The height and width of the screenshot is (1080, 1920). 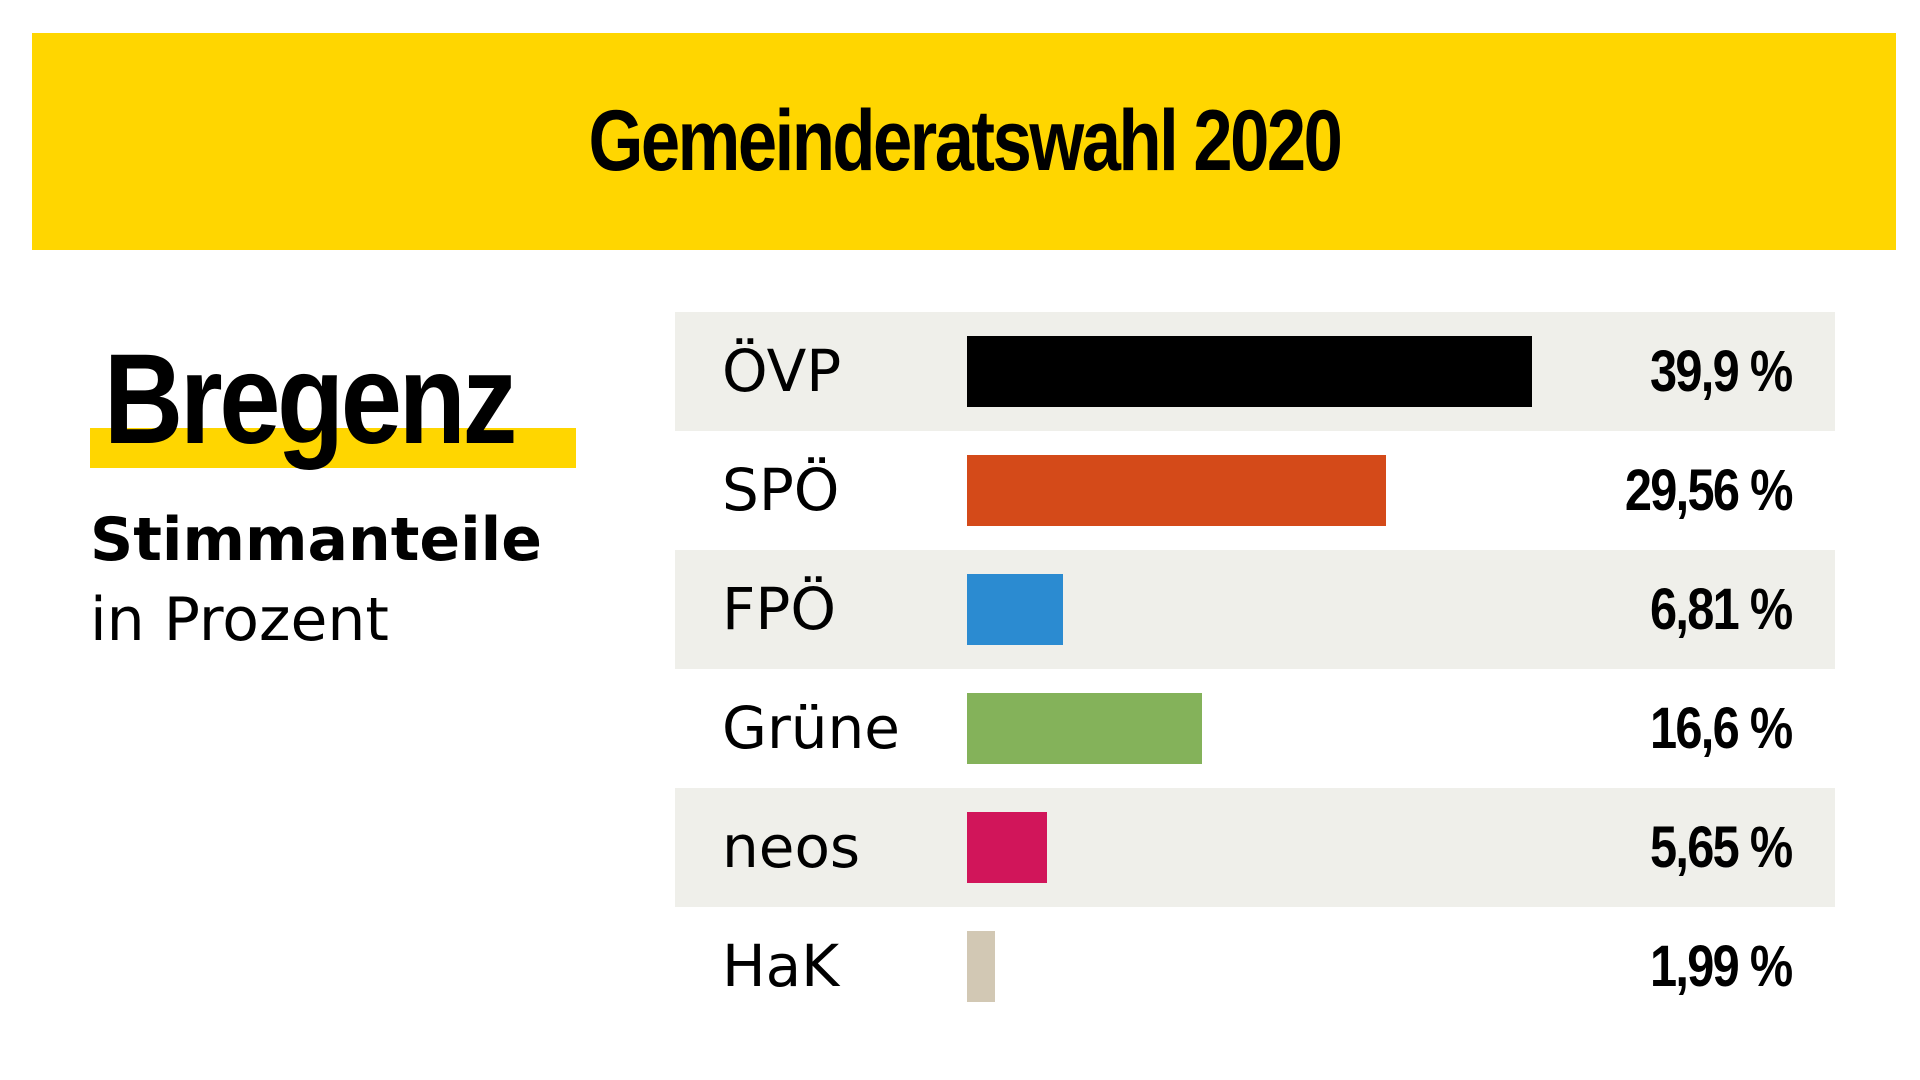 I want to click on chart-row: neos 5,65 %, so click(x=1255, y=847).